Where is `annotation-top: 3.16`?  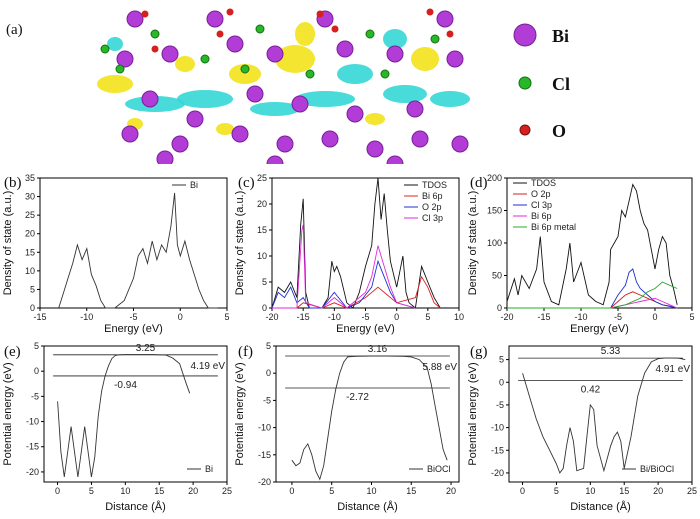
annotation-top: 3.16 is located at coordinates (378, 349).